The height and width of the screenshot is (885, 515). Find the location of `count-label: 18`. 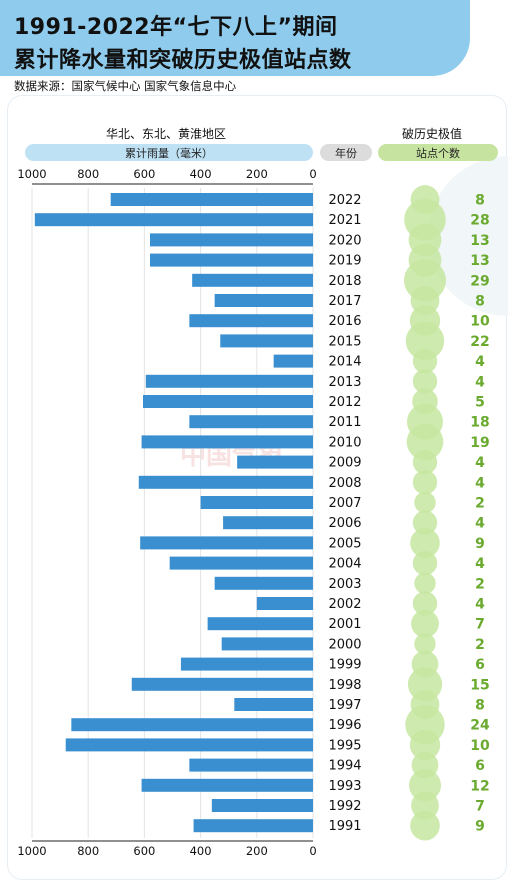

count-label: 18 is located at coordinates (479, 423).